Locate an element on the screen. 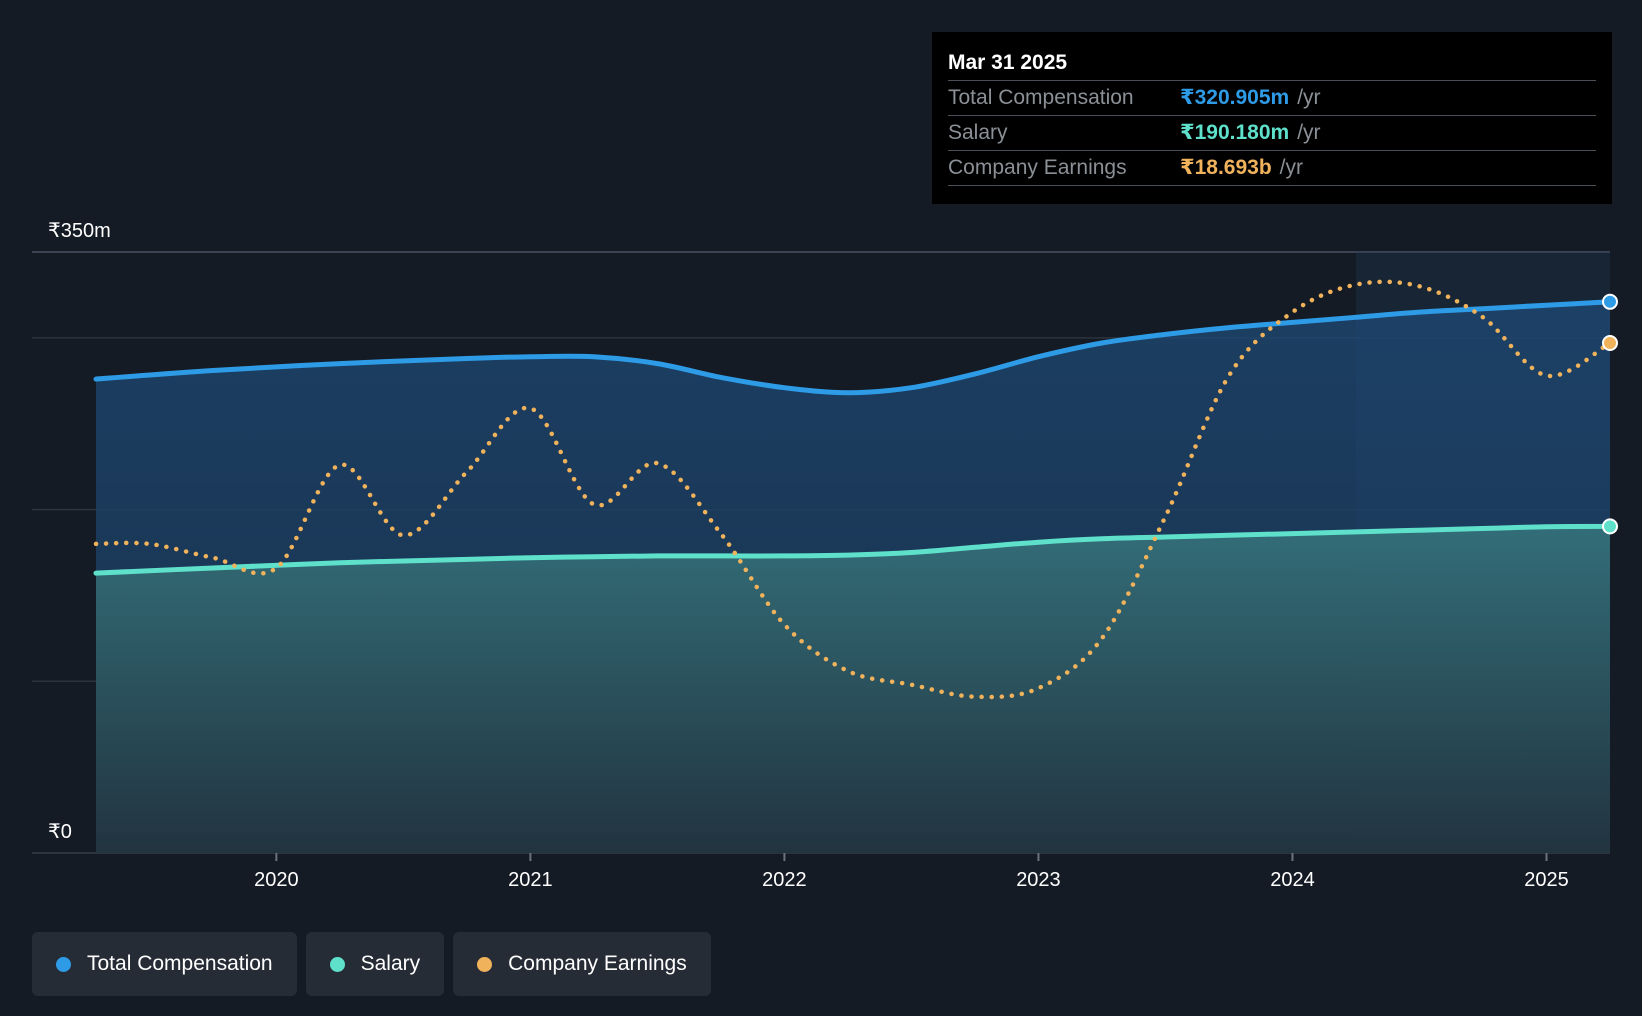  legend-item-company-earnings: Company Earnings is located at coordinates (582, 964).